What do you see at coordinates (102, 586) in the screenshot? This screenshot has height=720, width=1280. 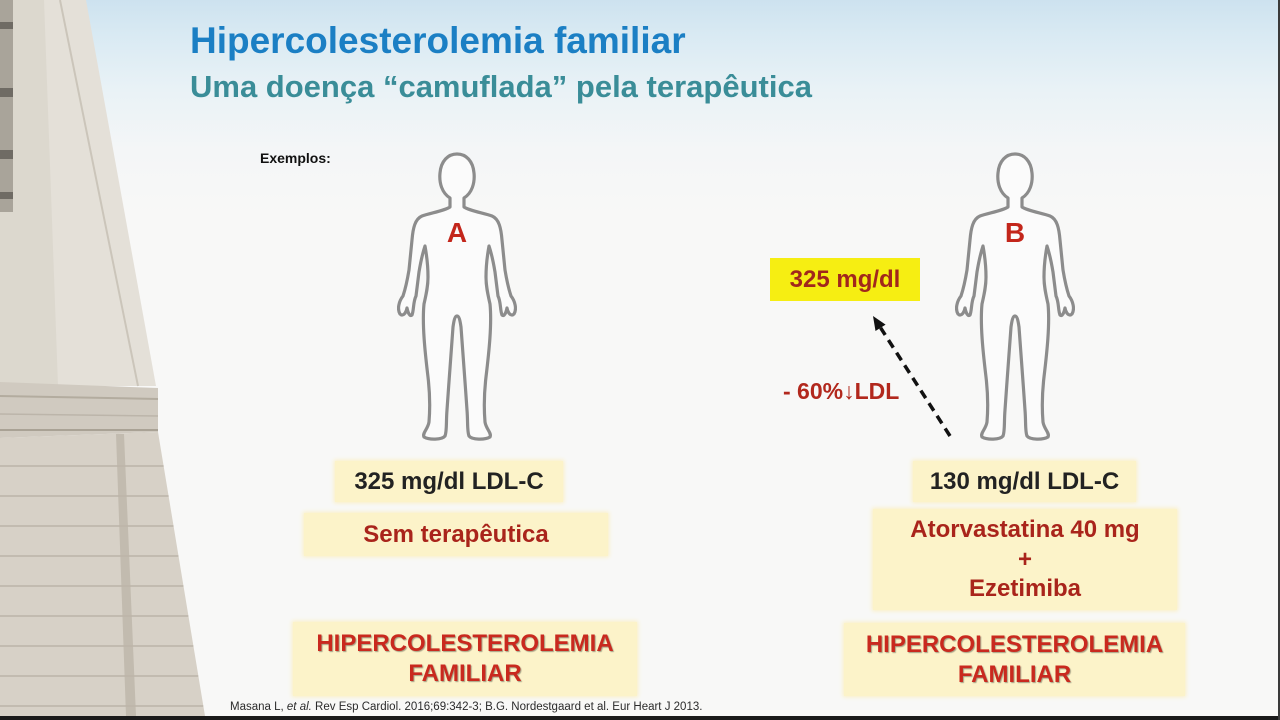 I see `stone-block-lines` at bounding box center [102, 586].